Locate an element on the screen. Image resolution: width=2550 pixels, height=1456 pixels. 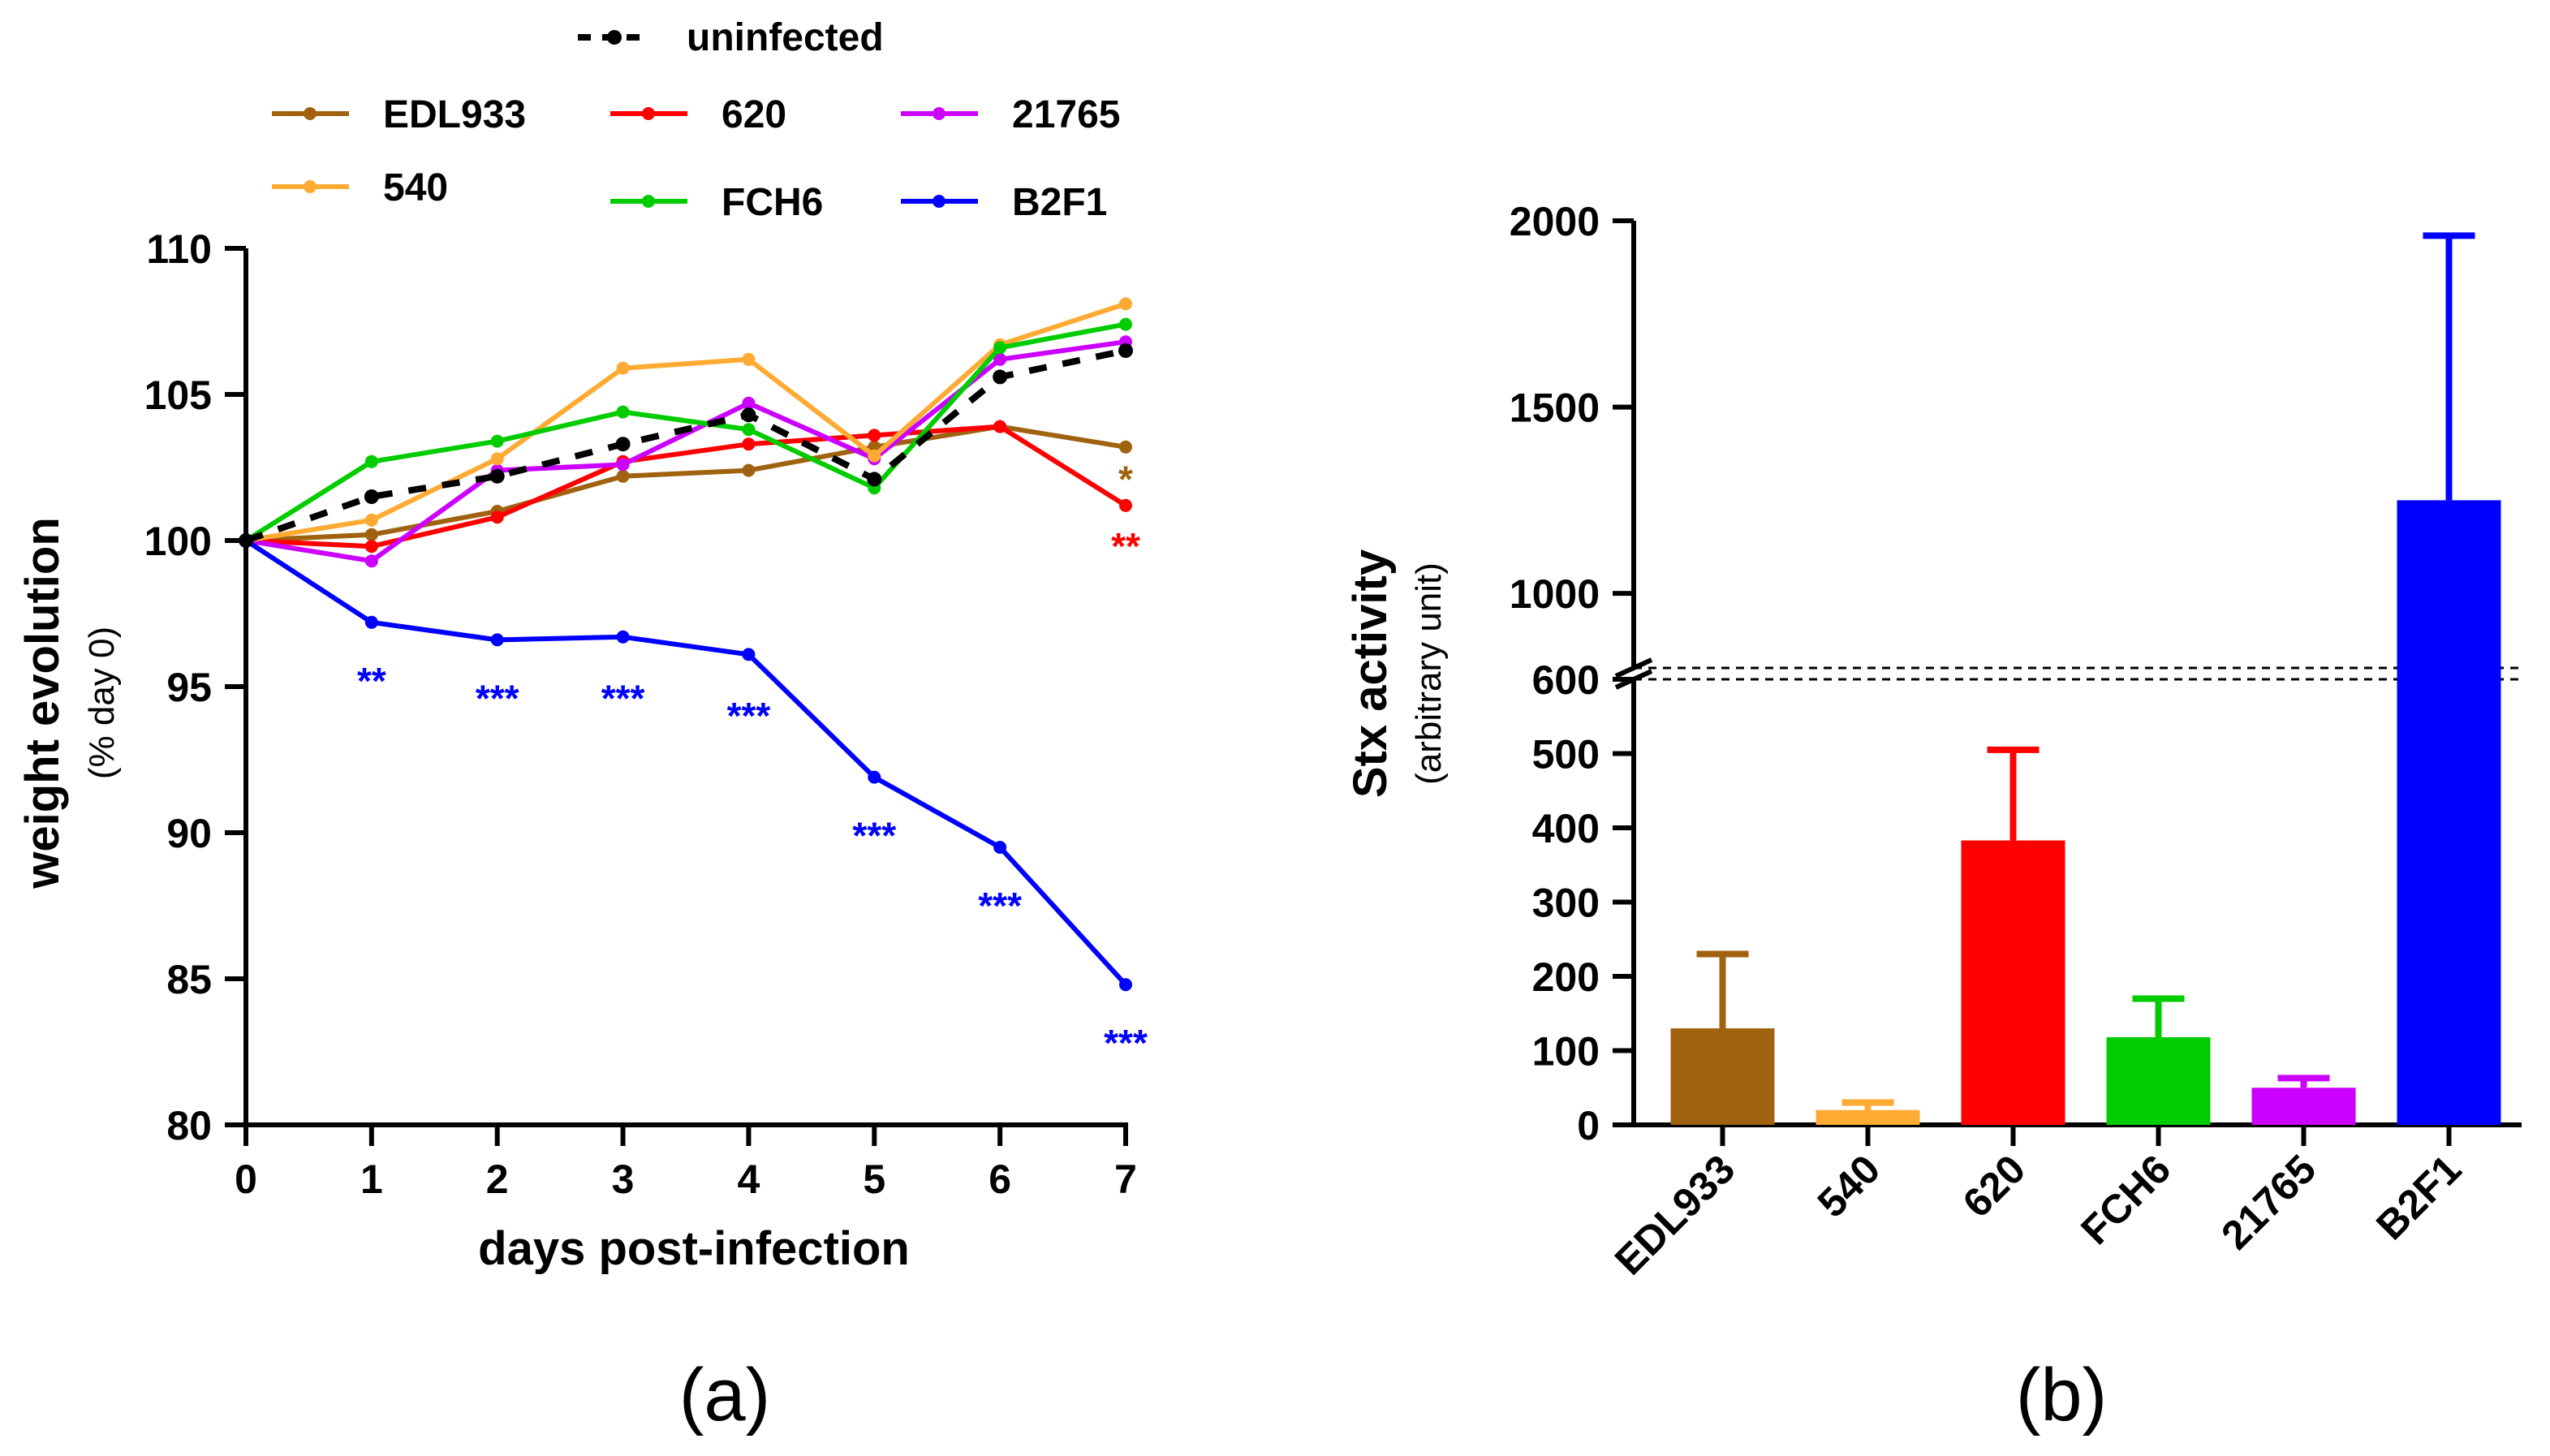
y-tick-label: 1000 is located at coordinates (1555, 594).